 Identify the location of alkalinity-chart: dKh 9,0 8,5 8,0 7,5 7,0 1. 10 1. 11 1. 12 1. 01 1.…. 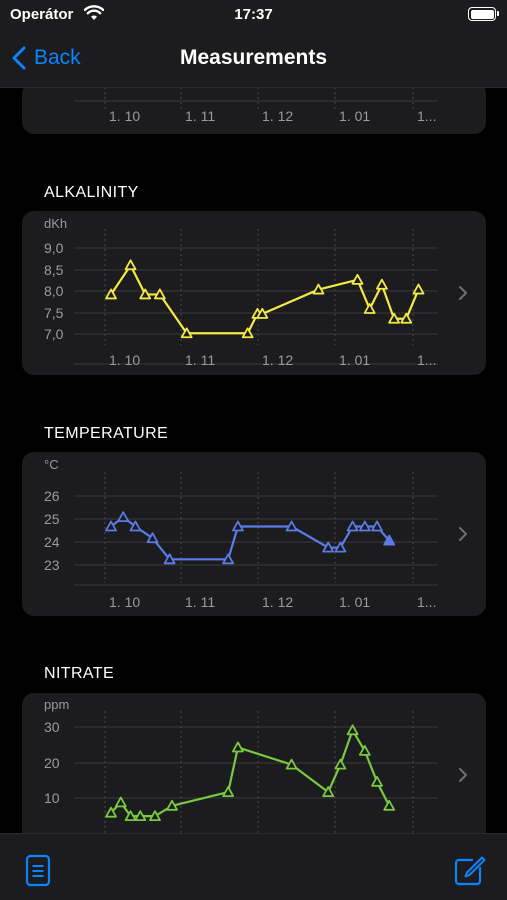
(241, 292).